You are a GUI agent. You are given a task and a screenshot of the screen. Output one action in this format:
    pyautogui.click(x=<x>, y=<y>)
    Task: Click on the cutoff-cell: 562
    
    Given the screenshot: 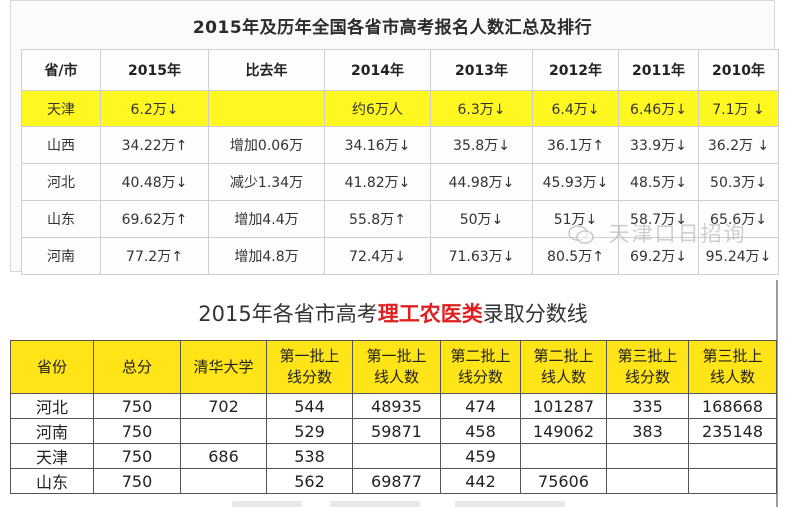 What is the action you would take?
    pyautogui.click(x=309, y=481)
    